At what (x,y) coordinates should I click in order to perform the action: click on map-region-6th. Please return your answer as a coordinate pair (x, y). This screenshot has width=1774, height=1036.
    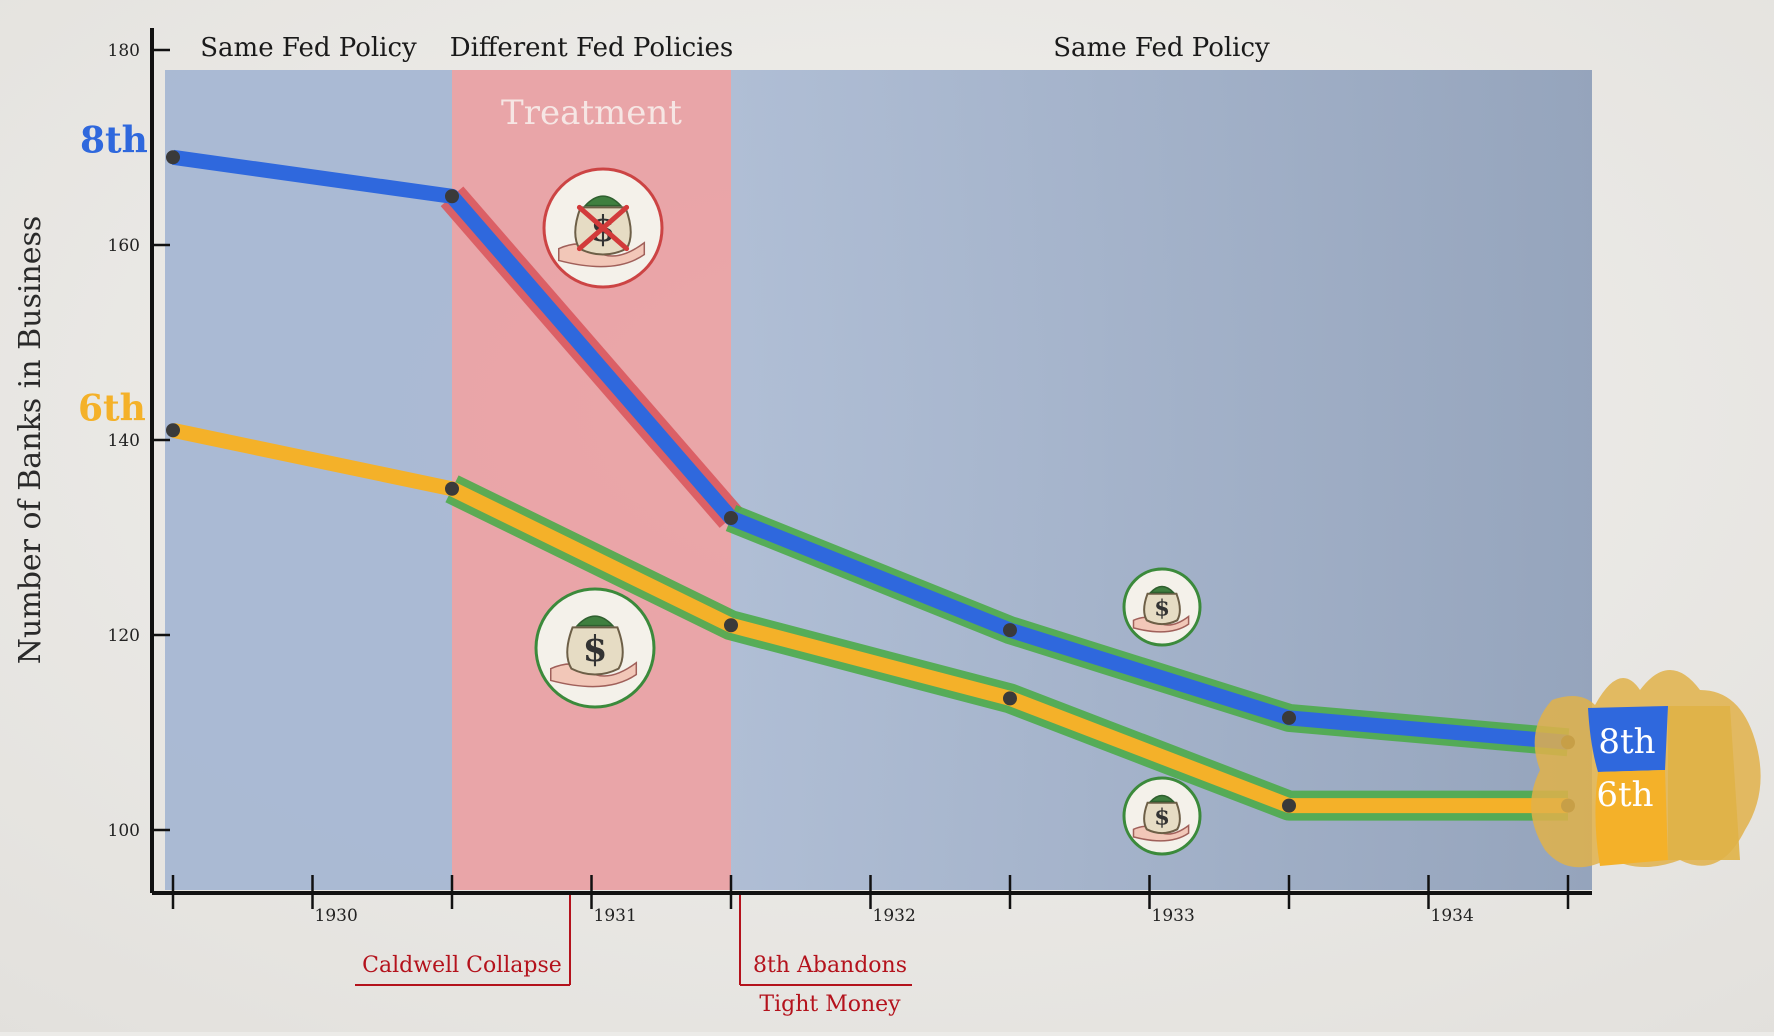
    Looking at the image, I should click on (1631, 818).